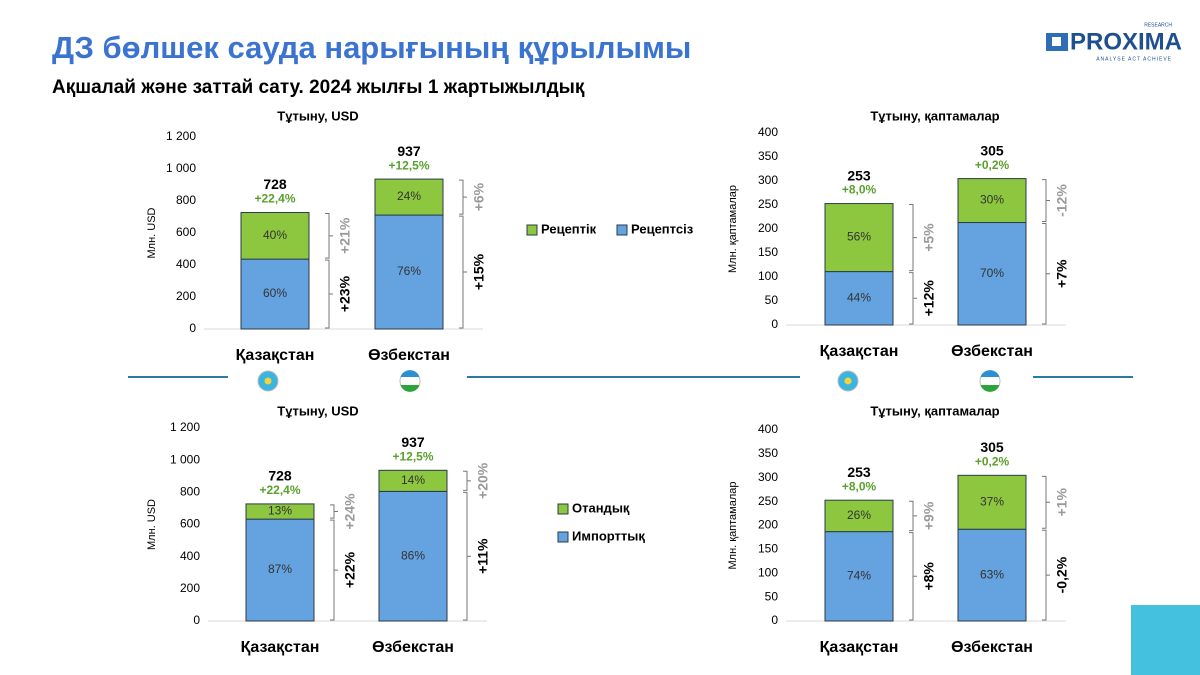 This screenshot has width=1200, height=675. Describe the element at coordinates (1165, 640) in the screenshot. I see `corner-block` at that location.